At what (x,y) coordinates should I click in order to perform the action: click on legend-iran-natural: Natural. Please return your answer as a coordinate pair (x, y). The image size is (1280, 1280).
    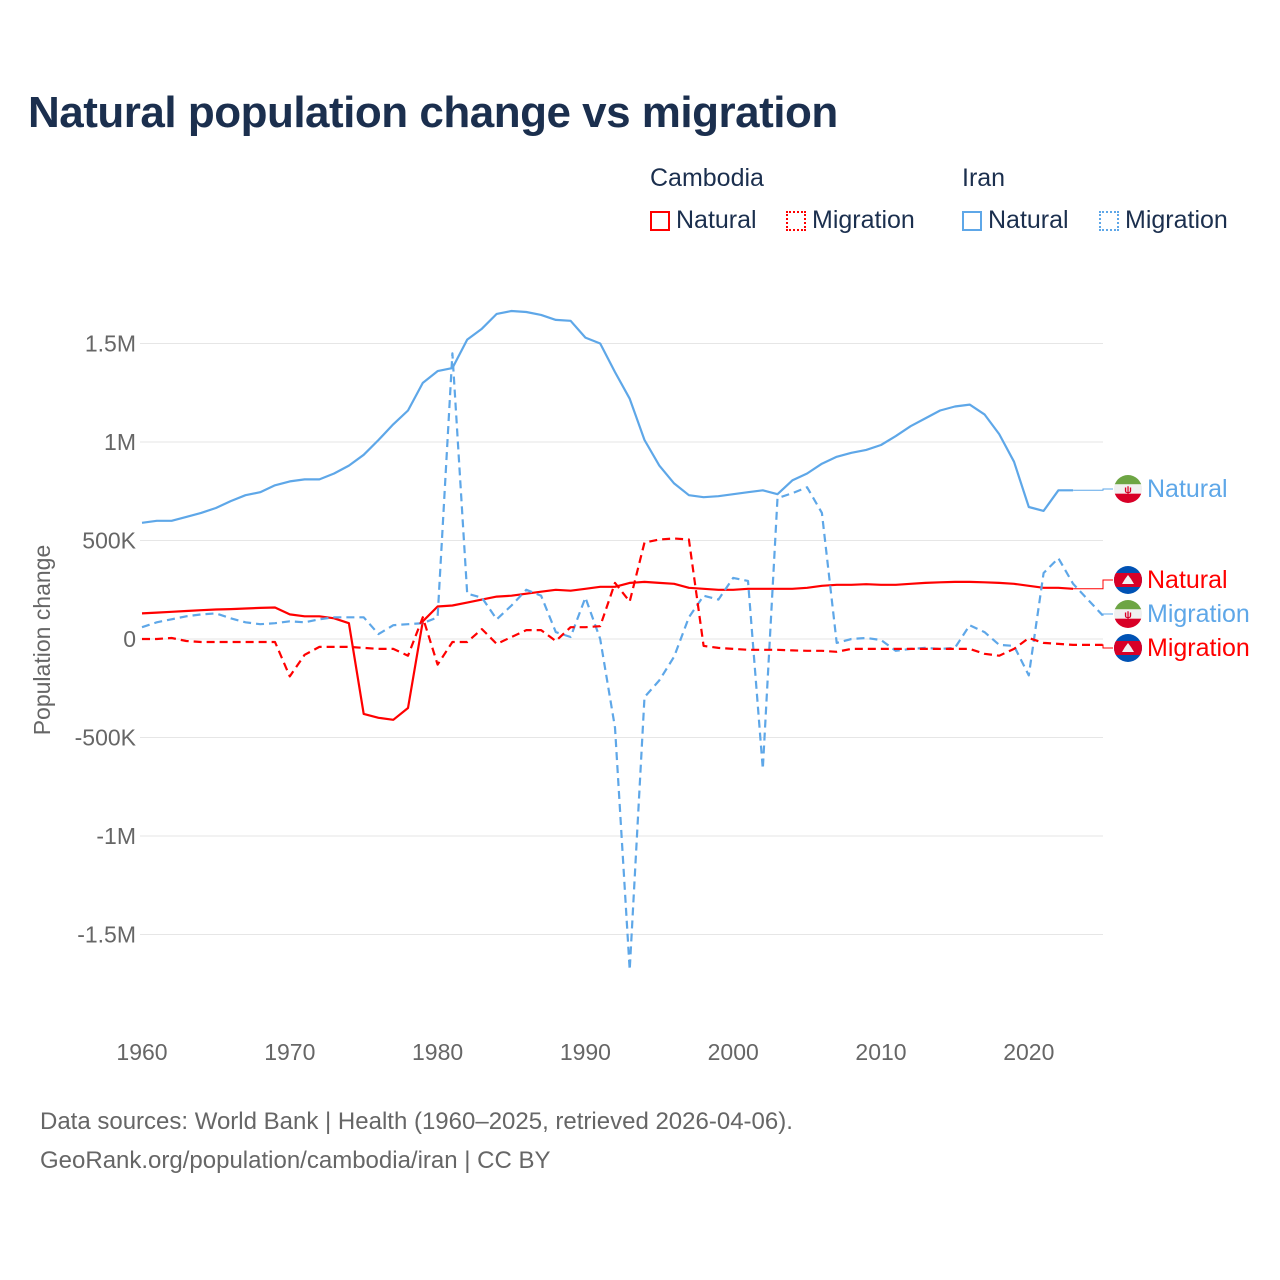
    Looking at the image, I should click on (1015, 220).